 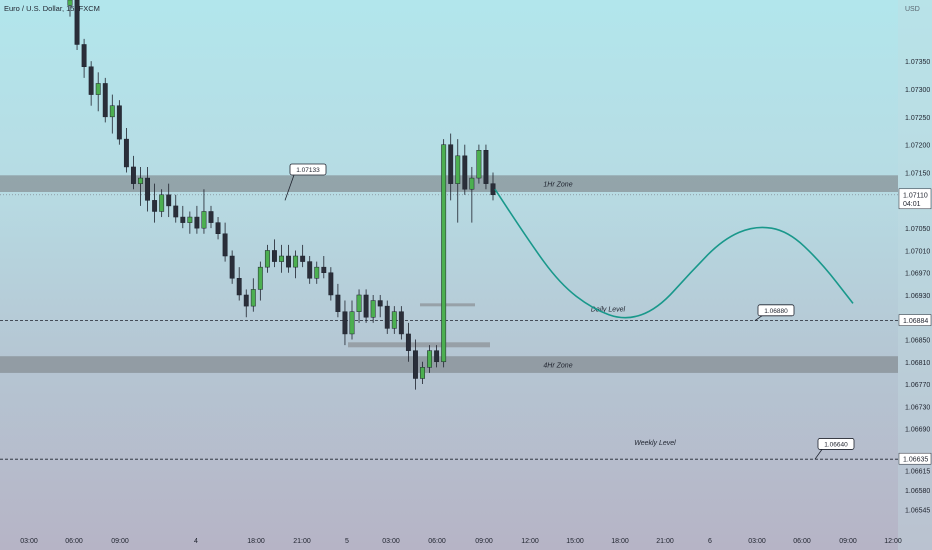 What do you see at coordinates (484, 541) in the screenshot?
I see `x-tick-label-9: 09:00` at bounding box center [484, 541].